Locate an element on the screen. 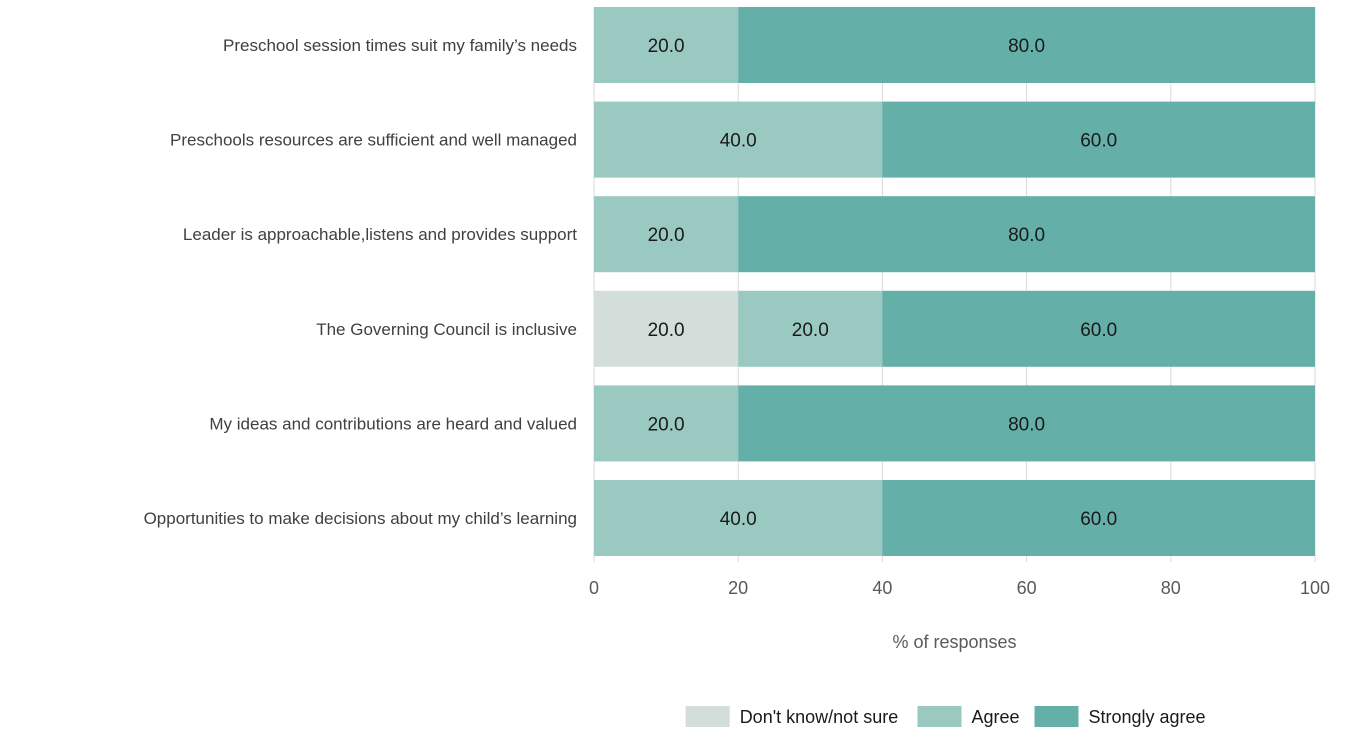 This screenshot has height=738, width=1349. data-label-0-1: 20.0 is located at coordinates (666, 46).